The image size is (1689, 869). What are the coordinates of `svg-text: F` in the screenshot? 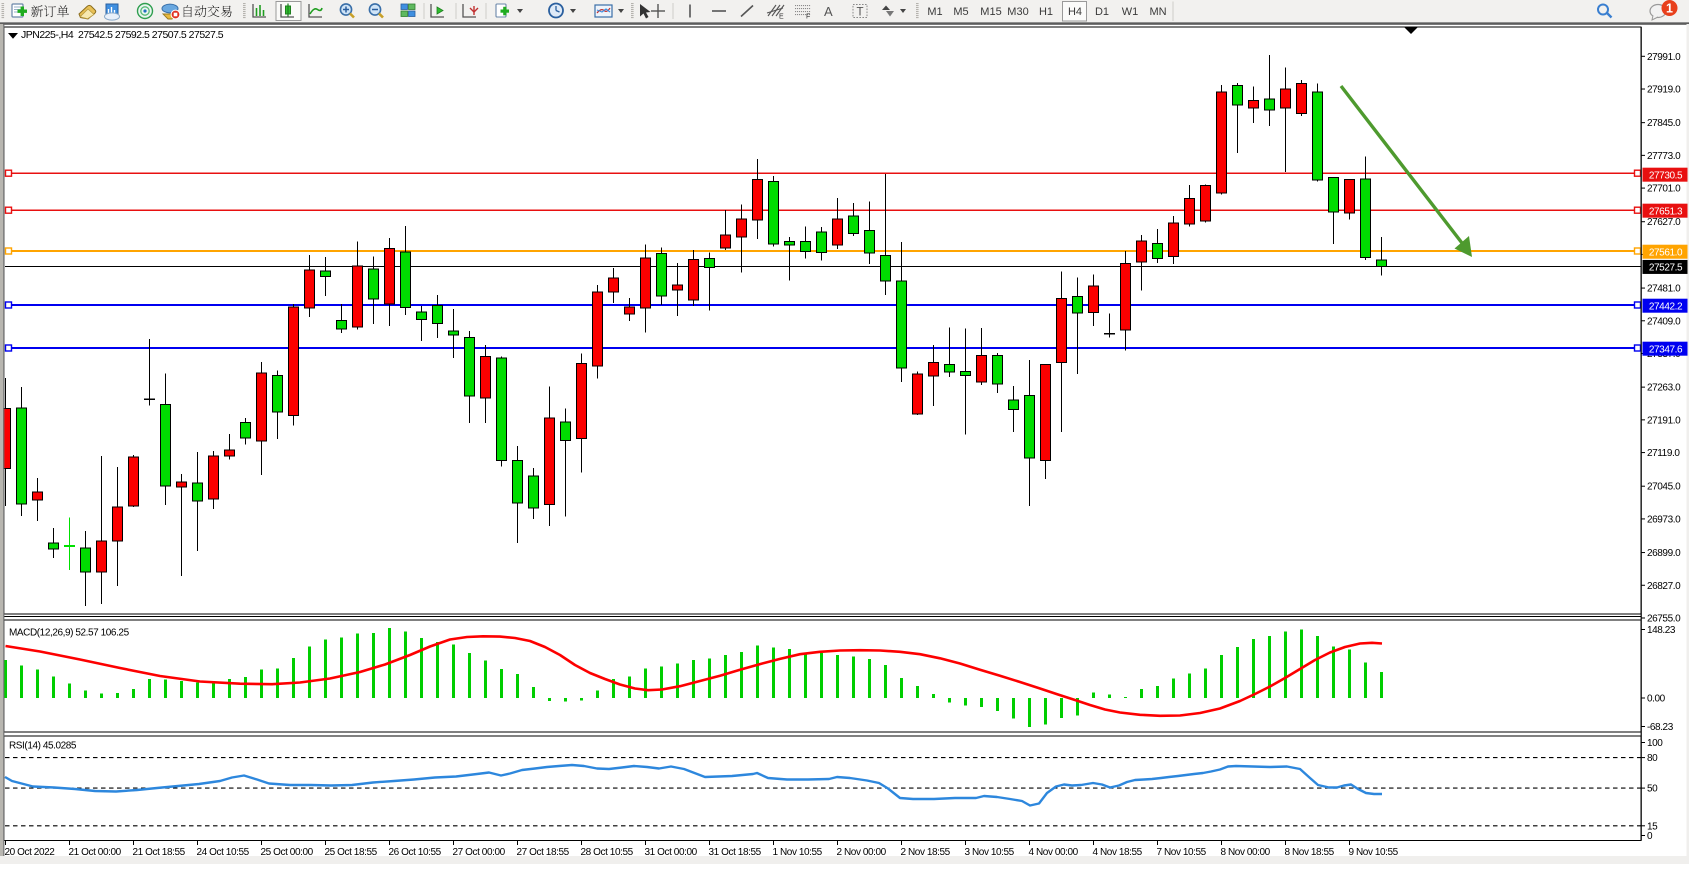 It's located at (808, 17).